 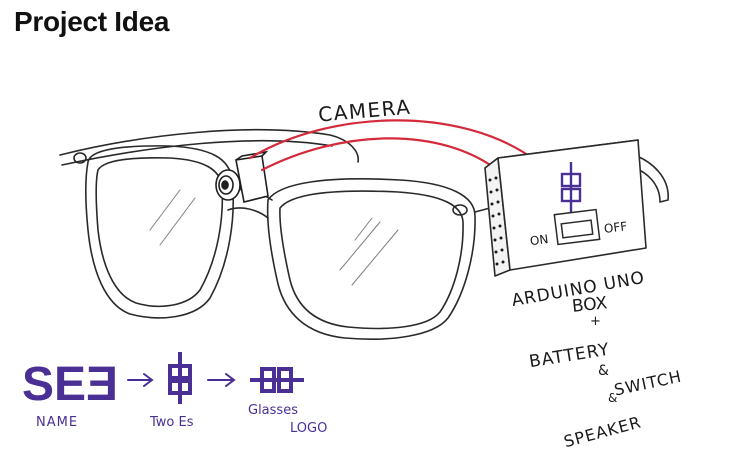 What do you see at coordinates (92, 21) in the screenshot?
I see `page-title: Project Idea` at bounding box center [92, 21].